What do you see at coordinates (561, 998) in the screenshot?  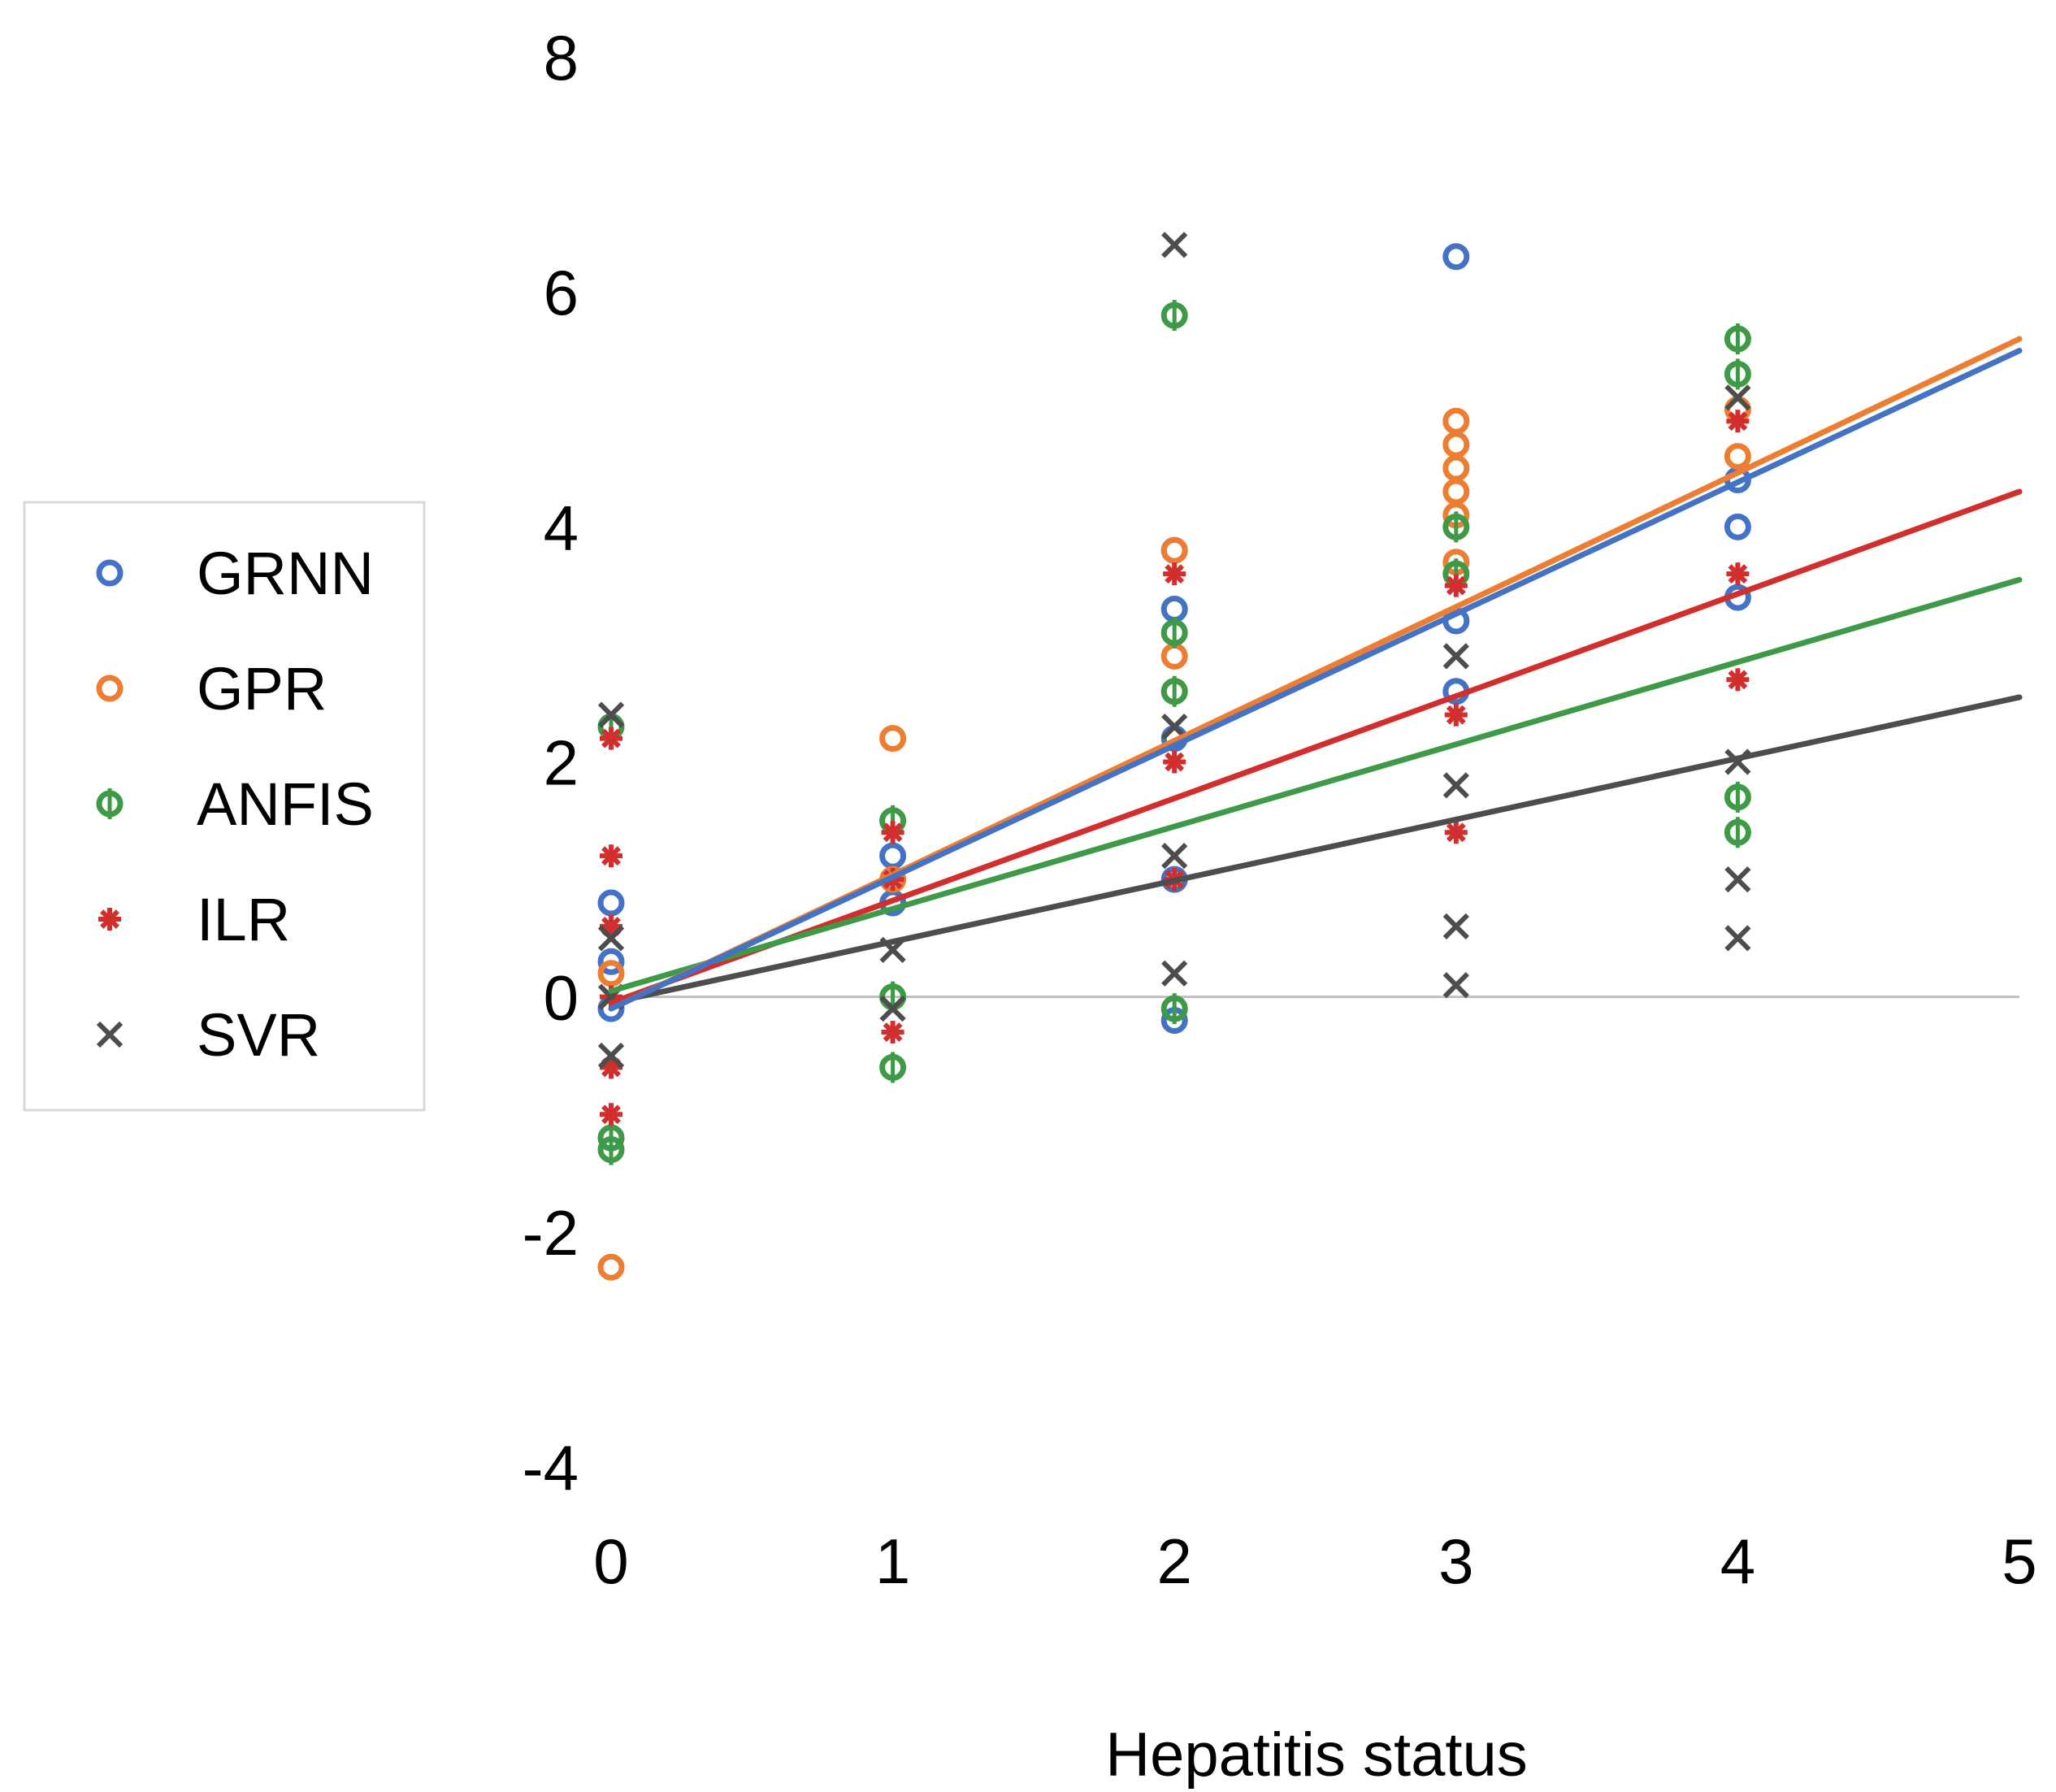 I see `y-tick-label: 0` at bounding box center [561, 998].